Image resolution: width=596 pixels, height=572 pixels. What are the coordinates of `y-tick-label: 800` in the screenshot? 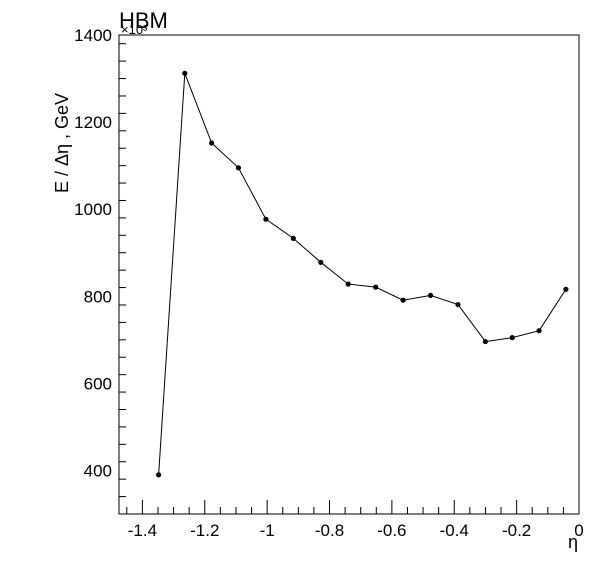 It's located at (98, 296).